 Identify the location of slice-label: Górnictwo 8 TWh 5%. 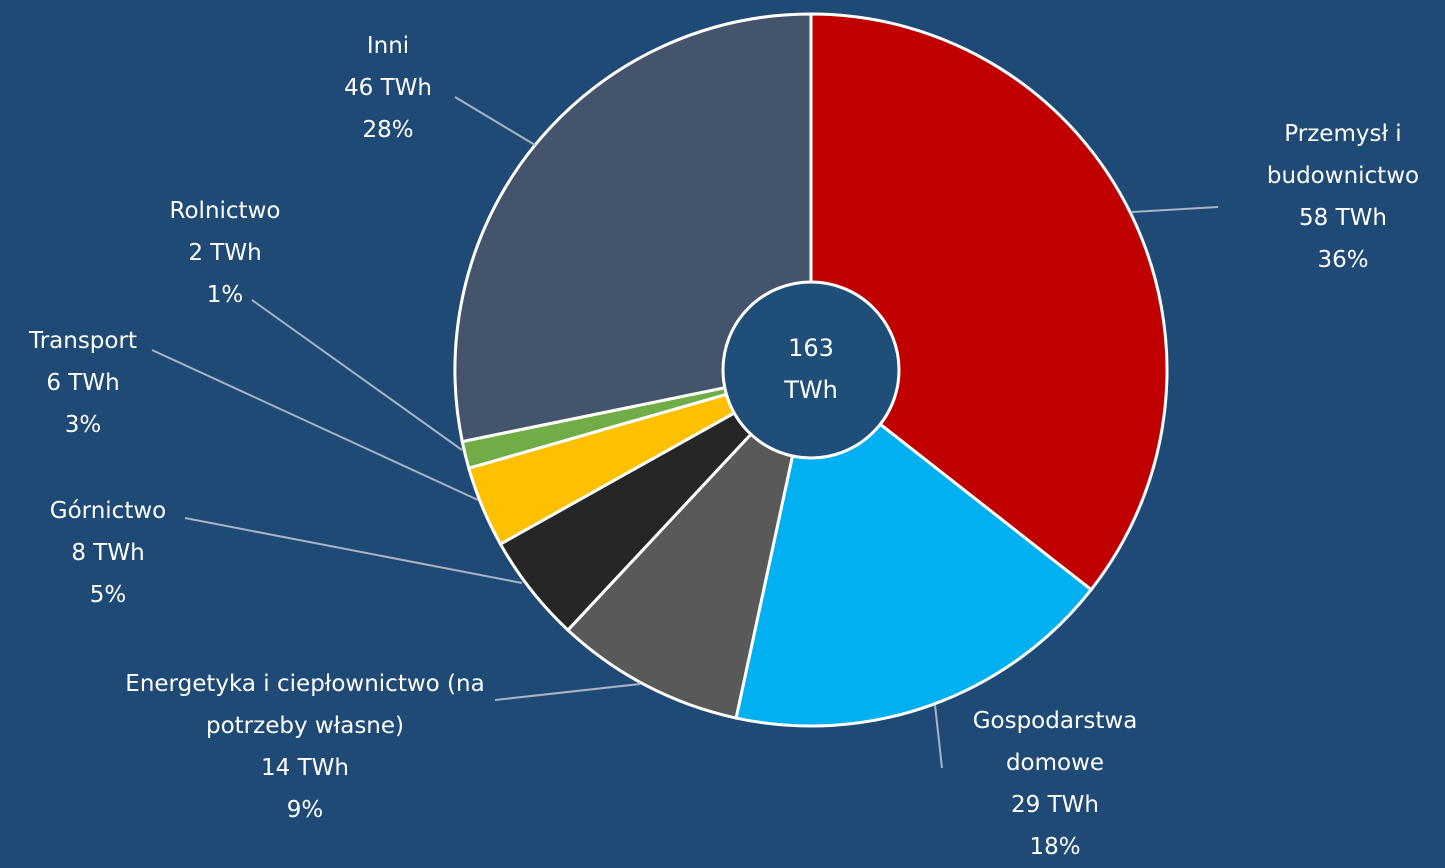
(108, 553).